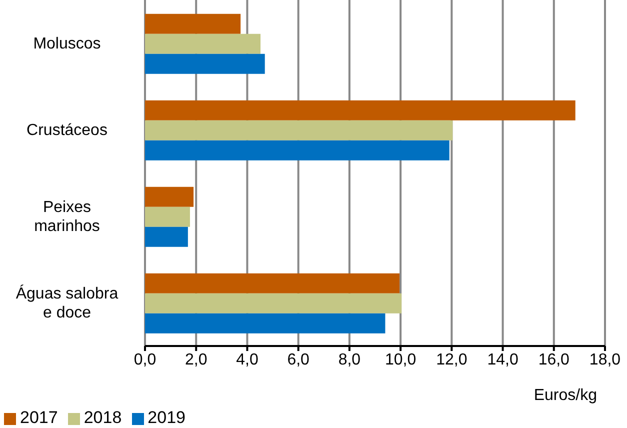 The image size is (627, 428). What do you see at coordinates (196, 359) in the screenshot?
I see `x-tick-label: 2,0` at bounding box center [196, 359].